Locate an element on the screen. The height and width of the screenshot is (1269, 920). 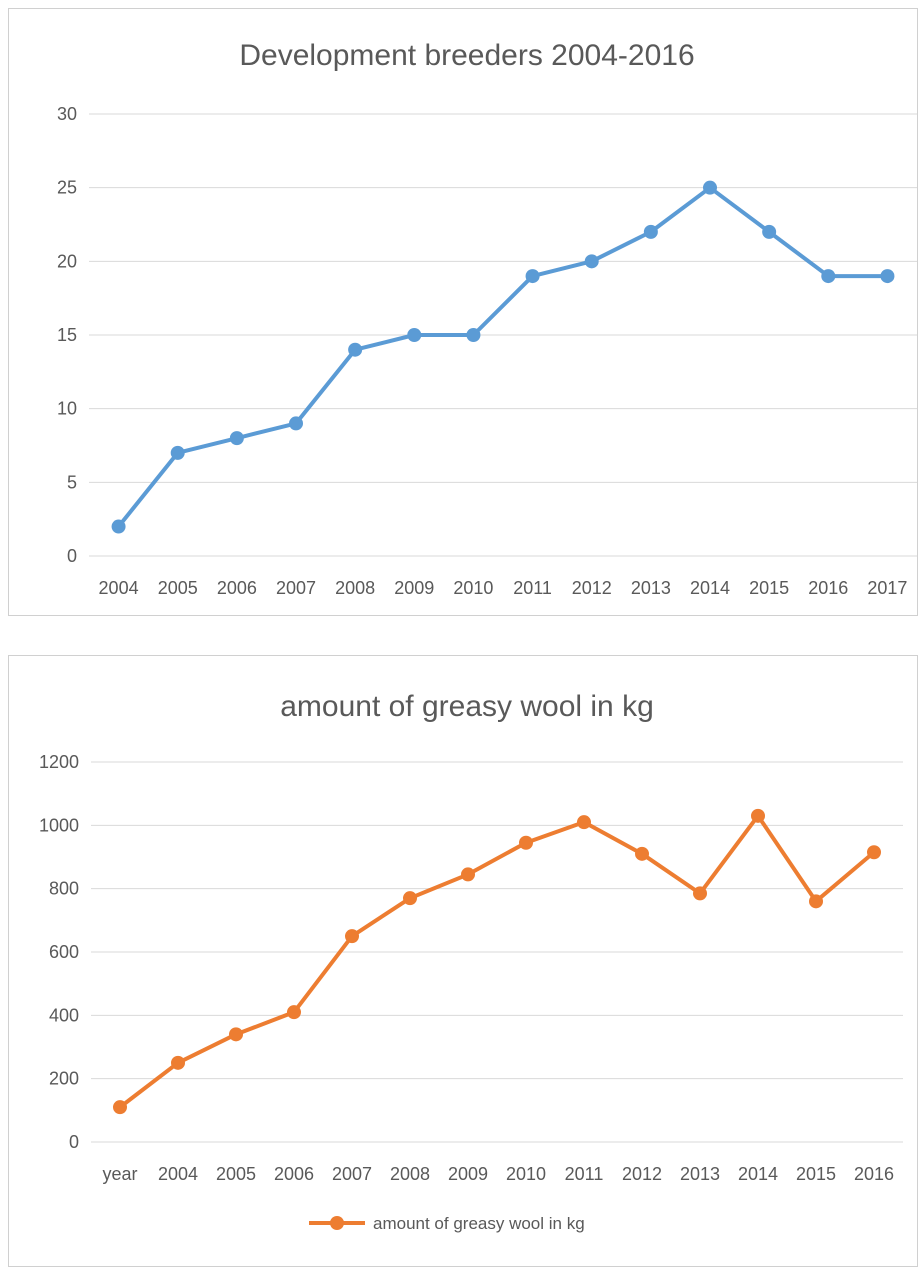
x-tick-label: 2017 is located at coordinates (887, 588).